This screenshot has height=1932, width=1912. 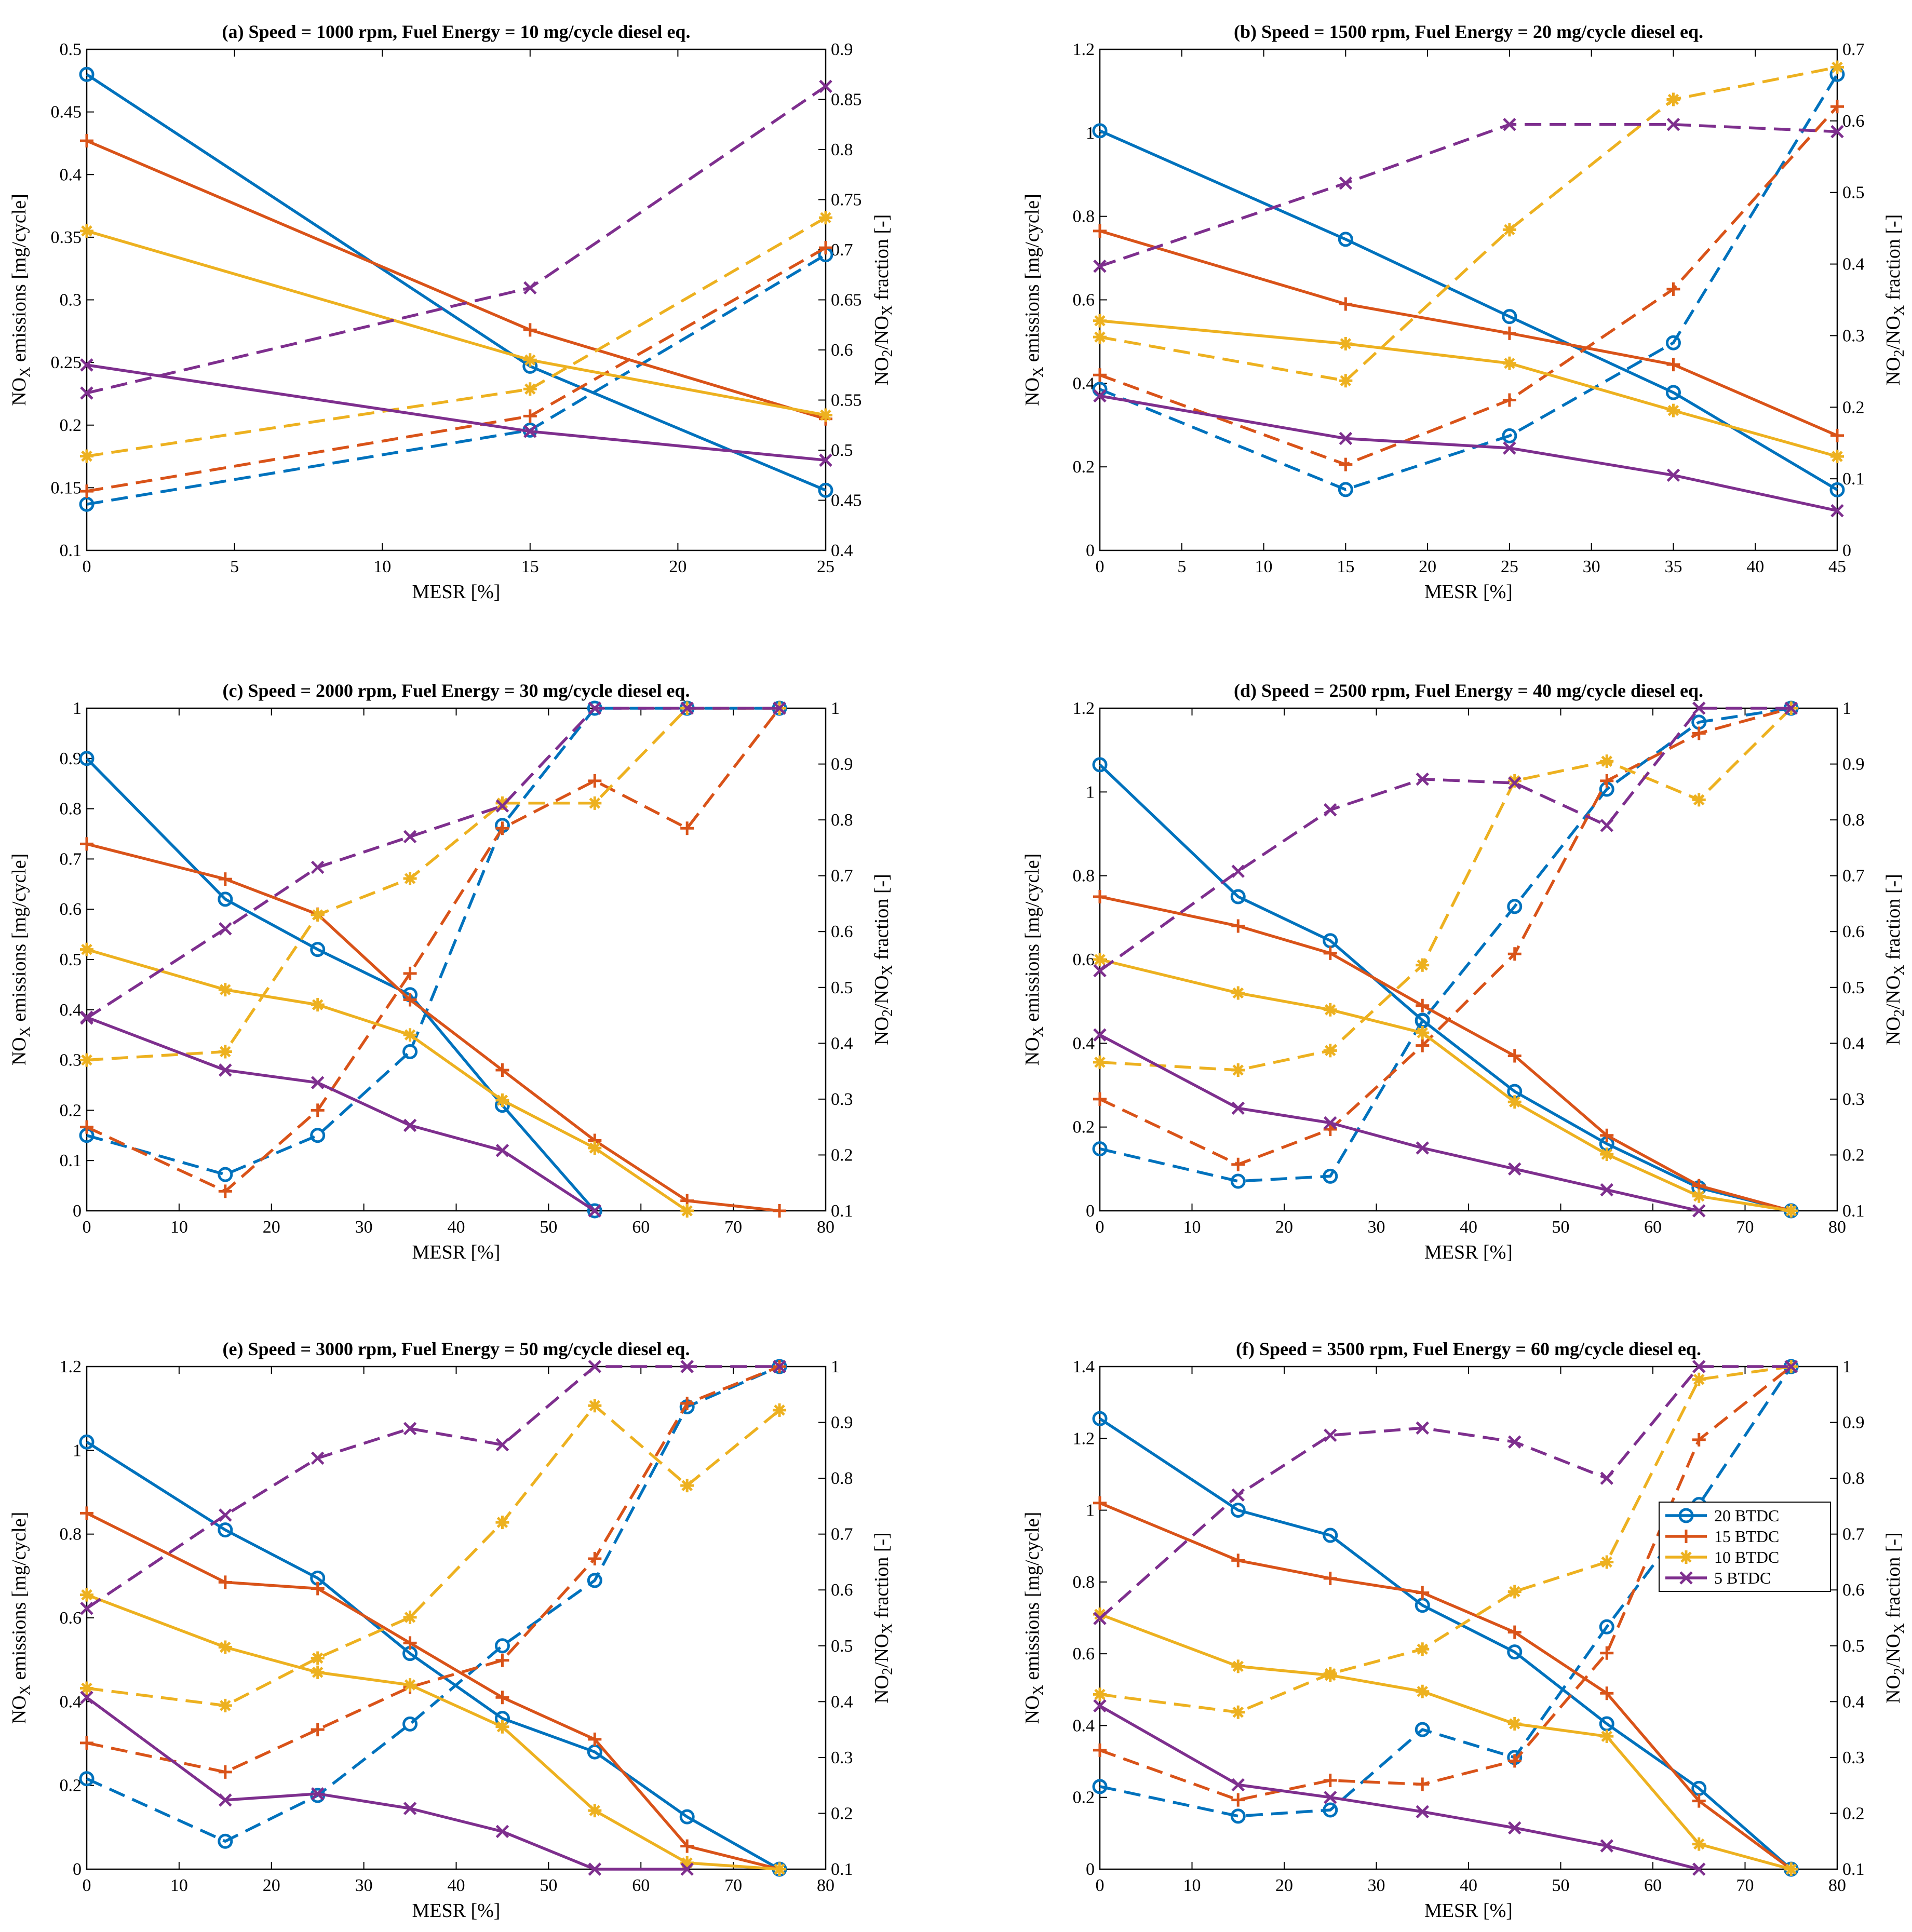 I want to click on y-tick-label: 1, so click(x=77, y=1450).